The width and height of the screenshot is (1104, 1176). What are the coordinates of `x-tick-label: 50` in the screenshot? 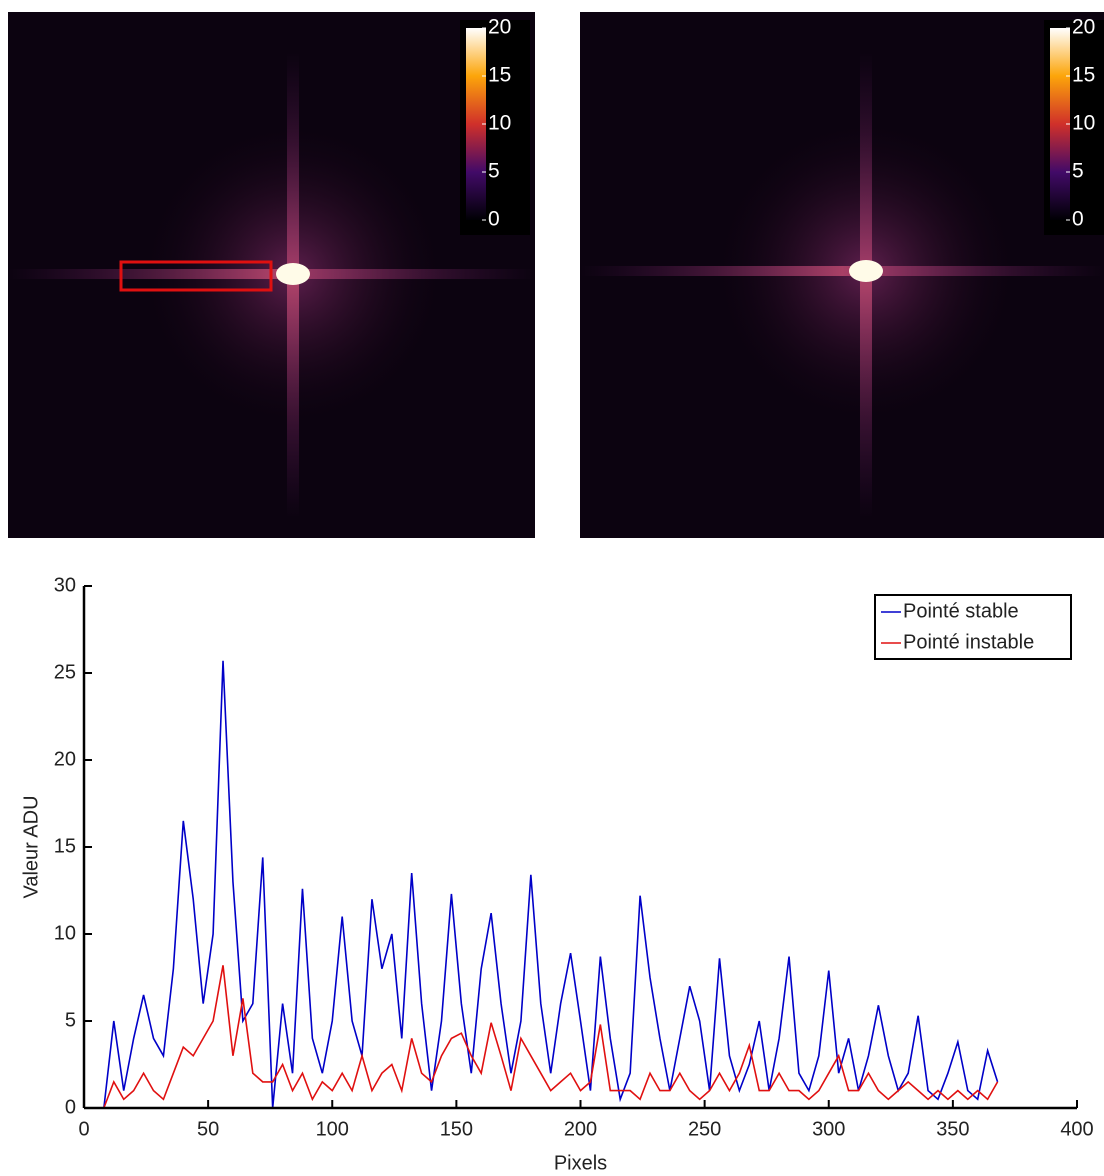 It's located at (208, 1129).